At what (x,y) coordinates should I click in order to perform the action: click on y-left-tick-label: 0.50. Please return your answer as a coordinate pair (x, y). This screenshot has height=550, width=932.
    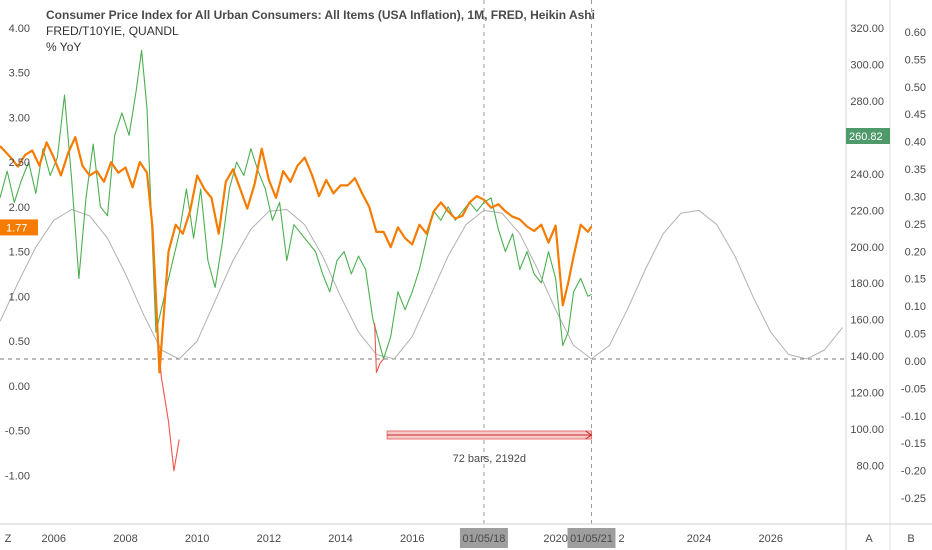
    Looking at the image, I should click on (19, 342).